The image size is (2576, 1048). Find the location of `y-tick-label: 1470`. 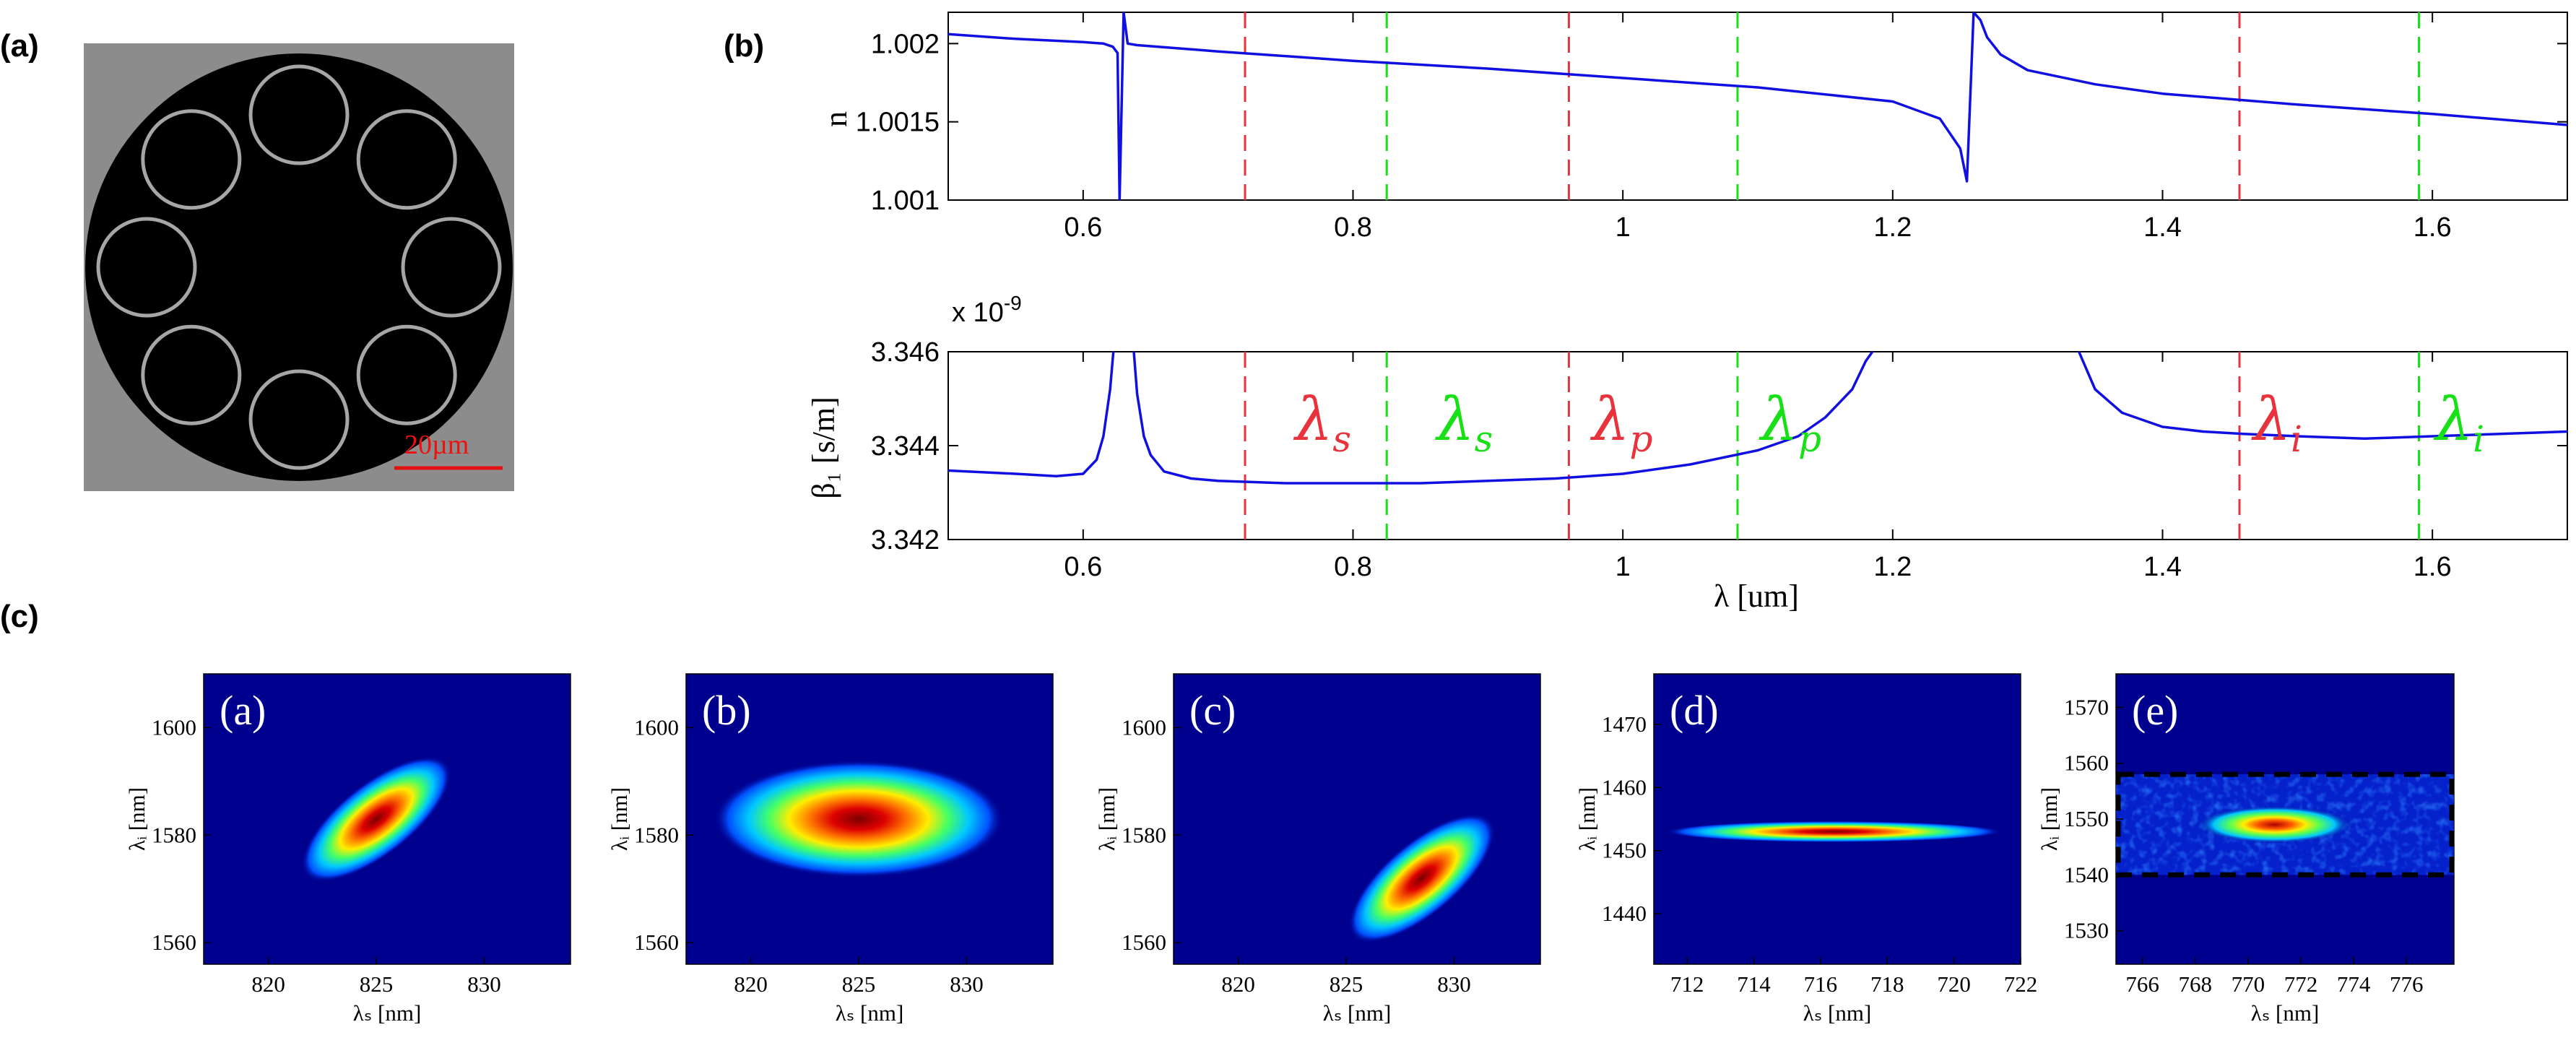

y-tick-label: 1470 is located at coordinates (1624, 724).